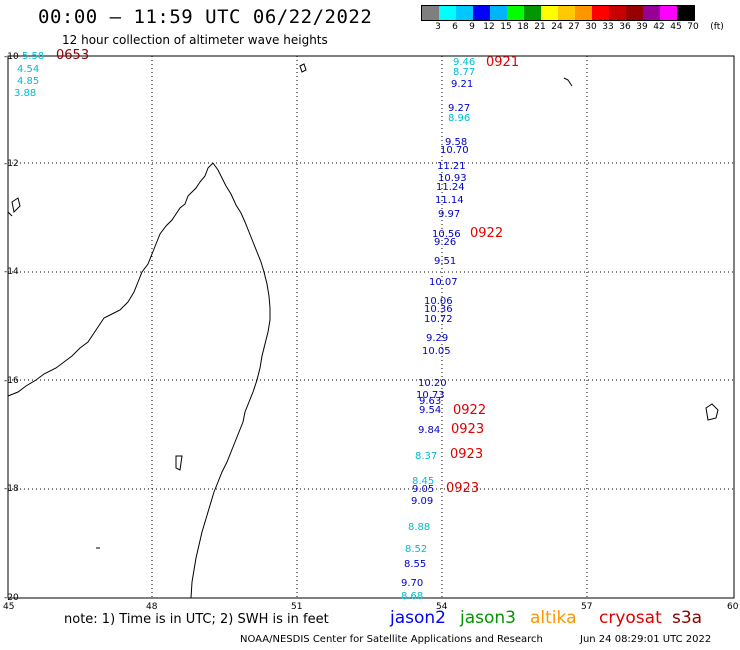  Describe the element at coordinates (462, 84) in the screenshot. I see `wave-height-label: 9.21` at that location.